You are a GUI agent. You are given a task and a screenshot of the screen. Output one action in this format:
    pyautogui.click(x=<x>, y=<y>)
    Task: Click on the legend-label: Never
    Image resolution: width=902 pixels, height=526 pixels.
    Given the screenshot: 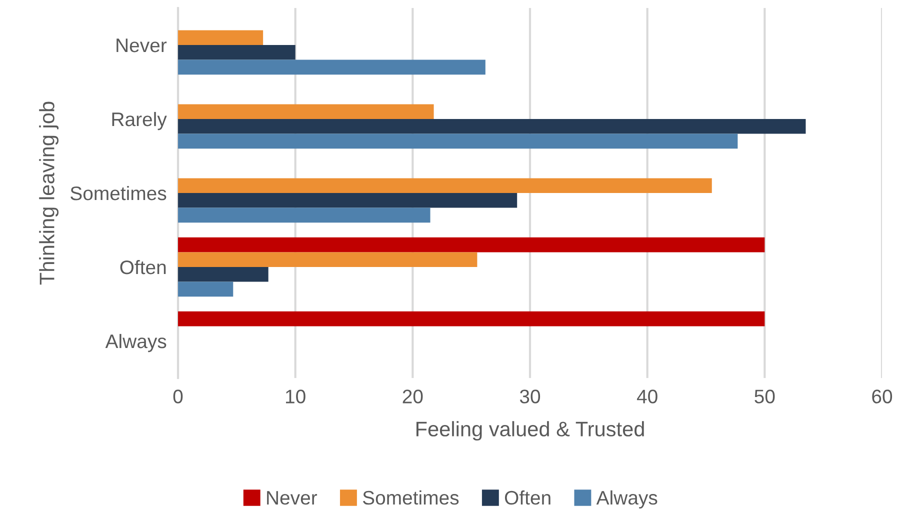 What is the action you would take?
    pyautogui.click(x=292, y=498)
    